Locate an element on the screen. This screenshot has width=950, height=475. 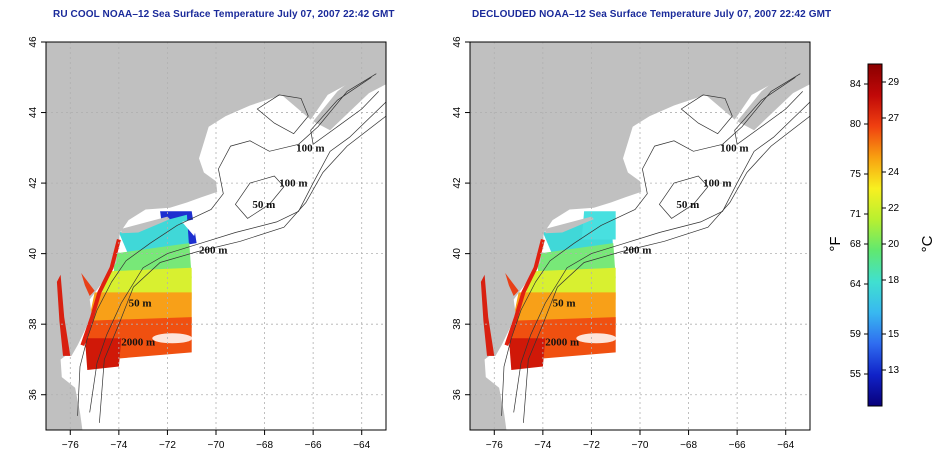
unit-celsius: °C is located at coordinates (927, 243).